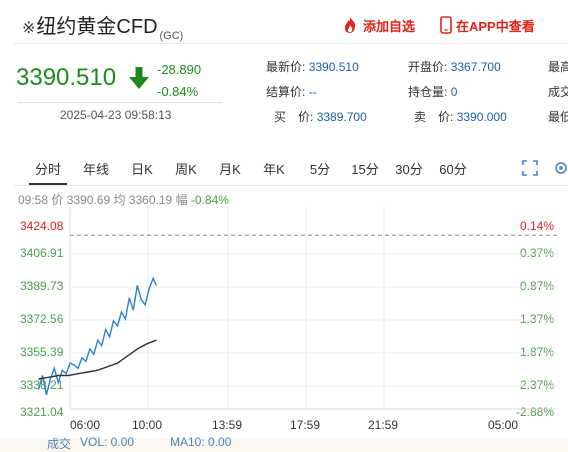 The image size is (568, 452). Describe the element at coordinates (284, 22) in the screenshot. I see `header: ※纽约黄金CFD (GC) 添加自选 在APP中查看` at that location.